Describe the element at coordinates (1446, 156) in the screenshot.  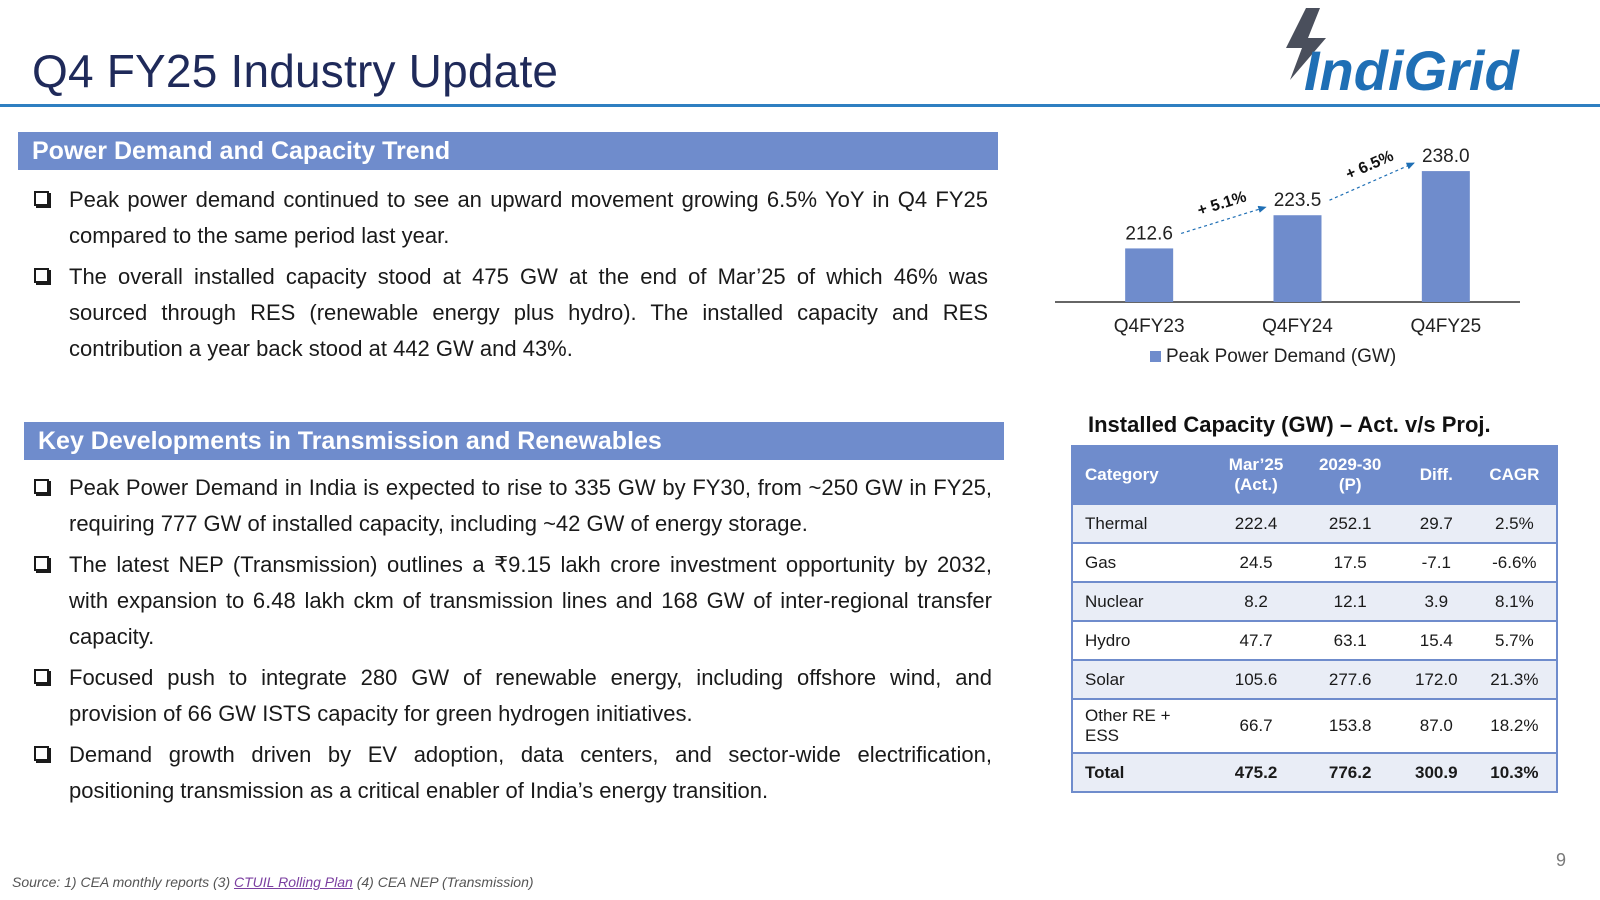
I see `data-label: 238.0` at that location.